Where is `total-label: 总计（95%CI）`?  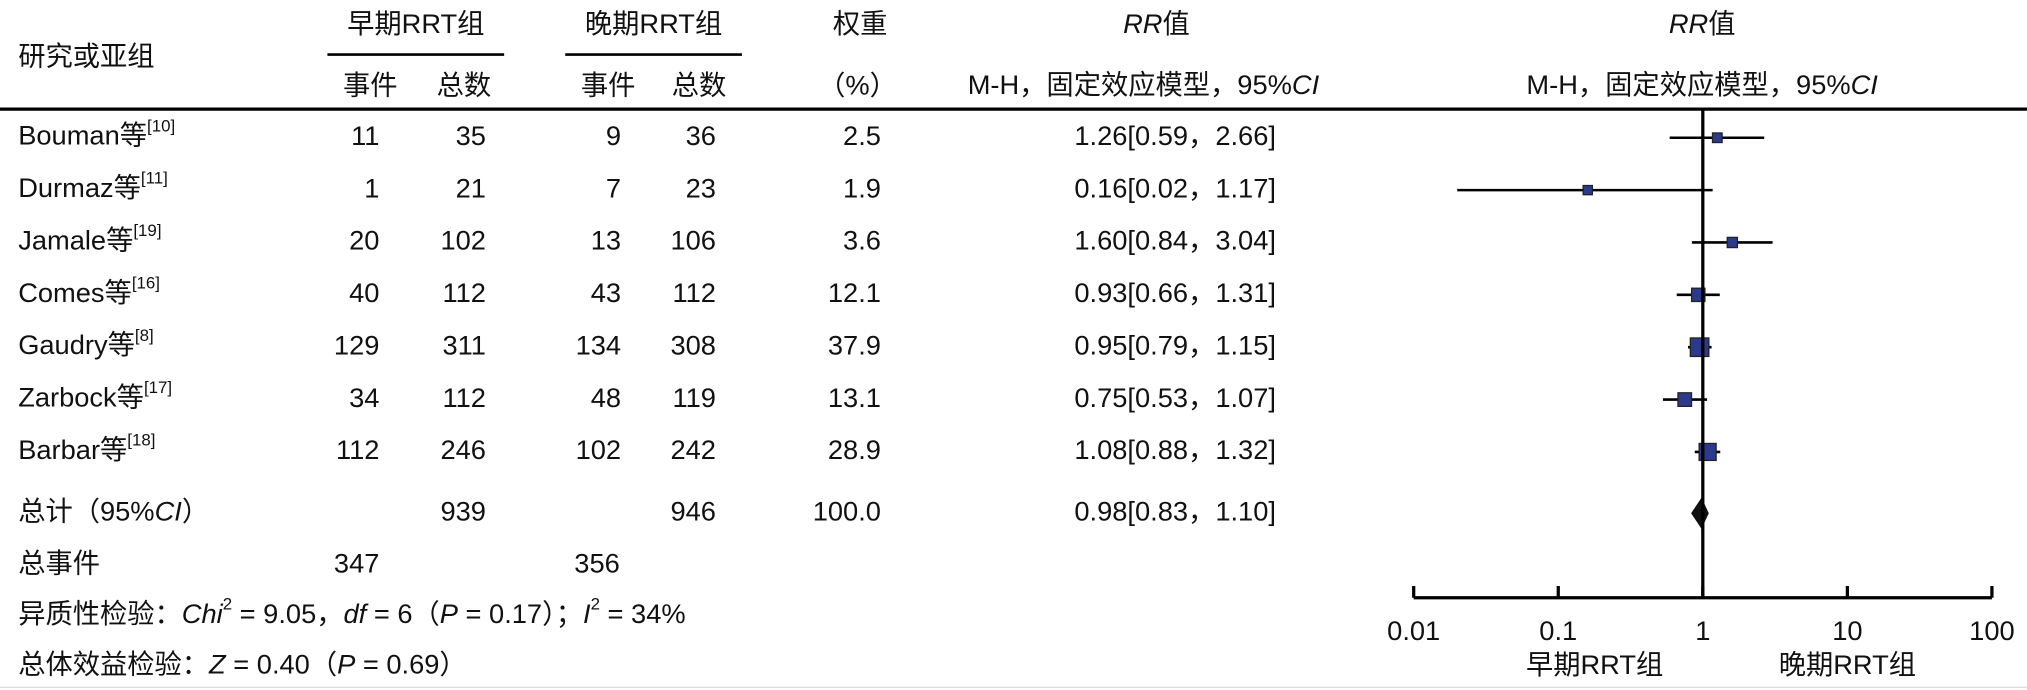 total-label: 总计（95%CI） is located at coordinates (113, 510).